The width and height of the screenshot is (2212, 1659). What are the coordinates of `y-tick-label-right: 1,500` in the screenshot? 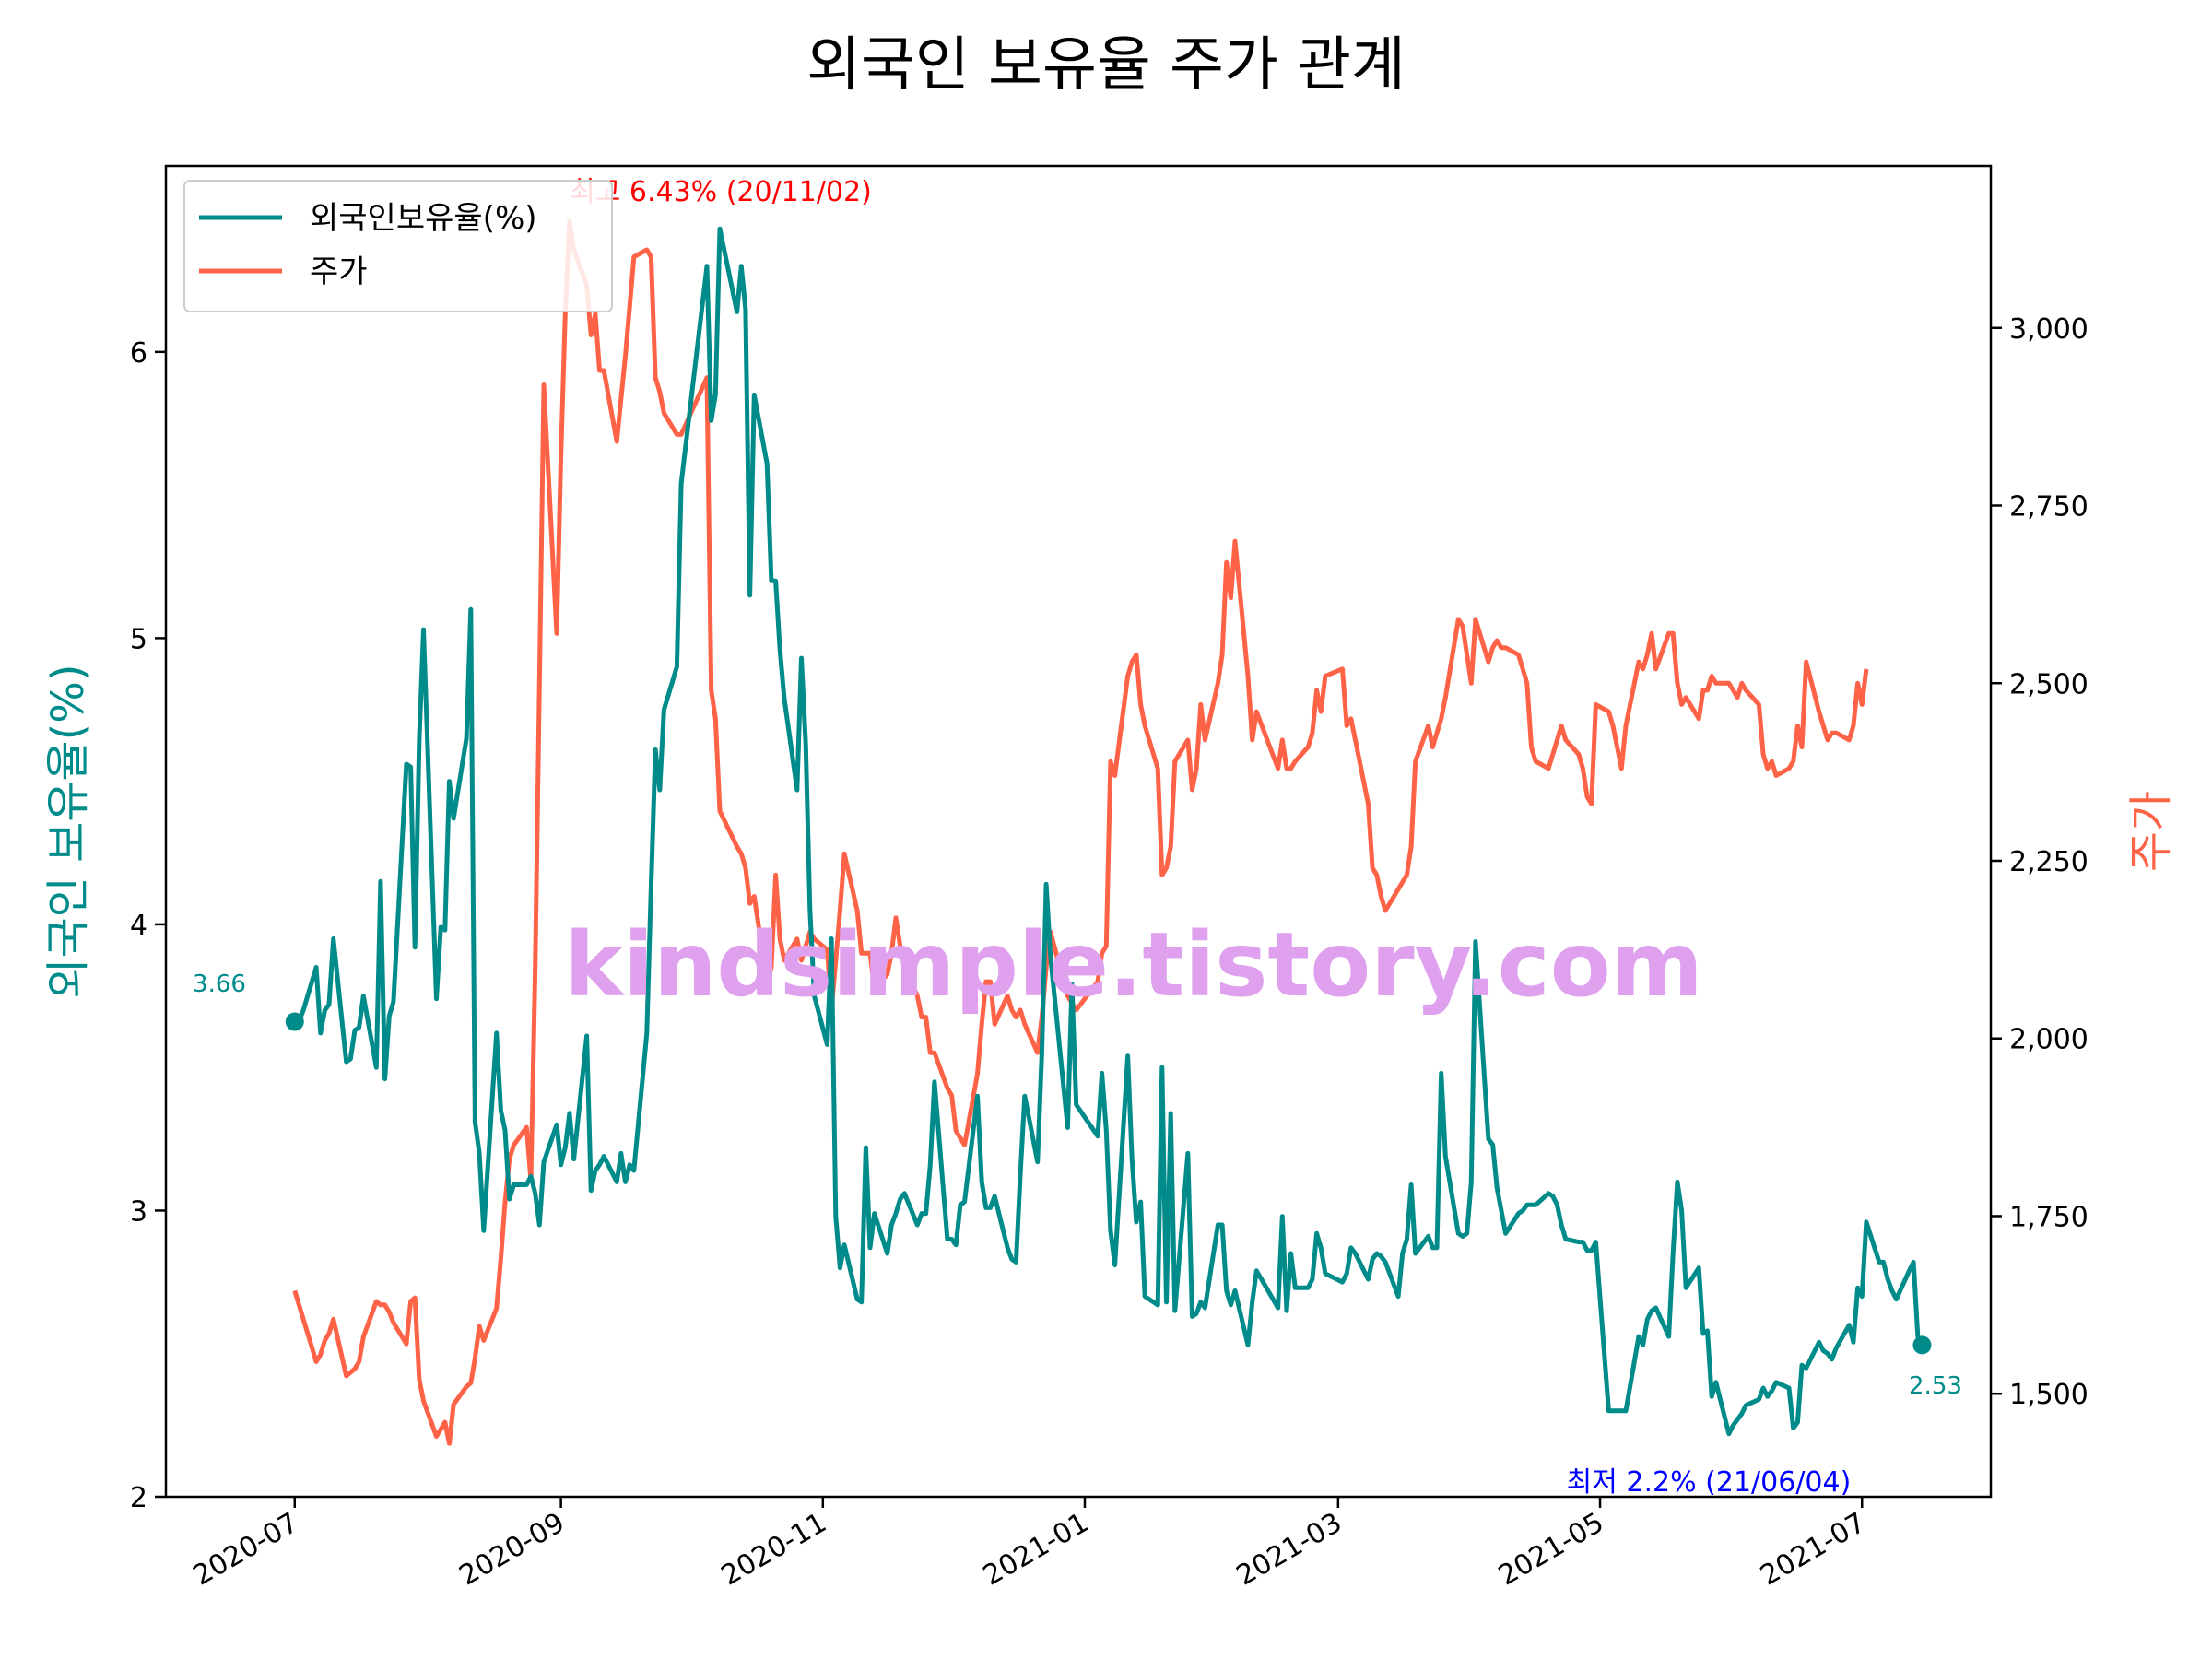 It's located at (2048, 1395).